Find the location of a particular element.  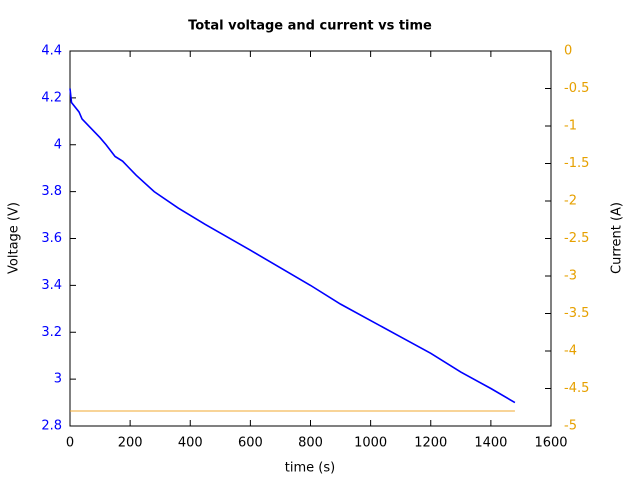

x-tick-label: 0 is located at coordinates (70, 443).